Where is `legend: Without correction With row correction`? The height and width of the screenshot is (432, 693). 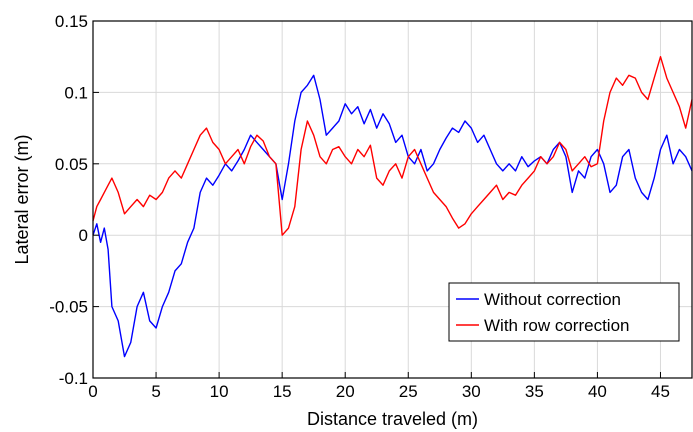
legend: Without correction With row correction is located at coordinates (564, 312).